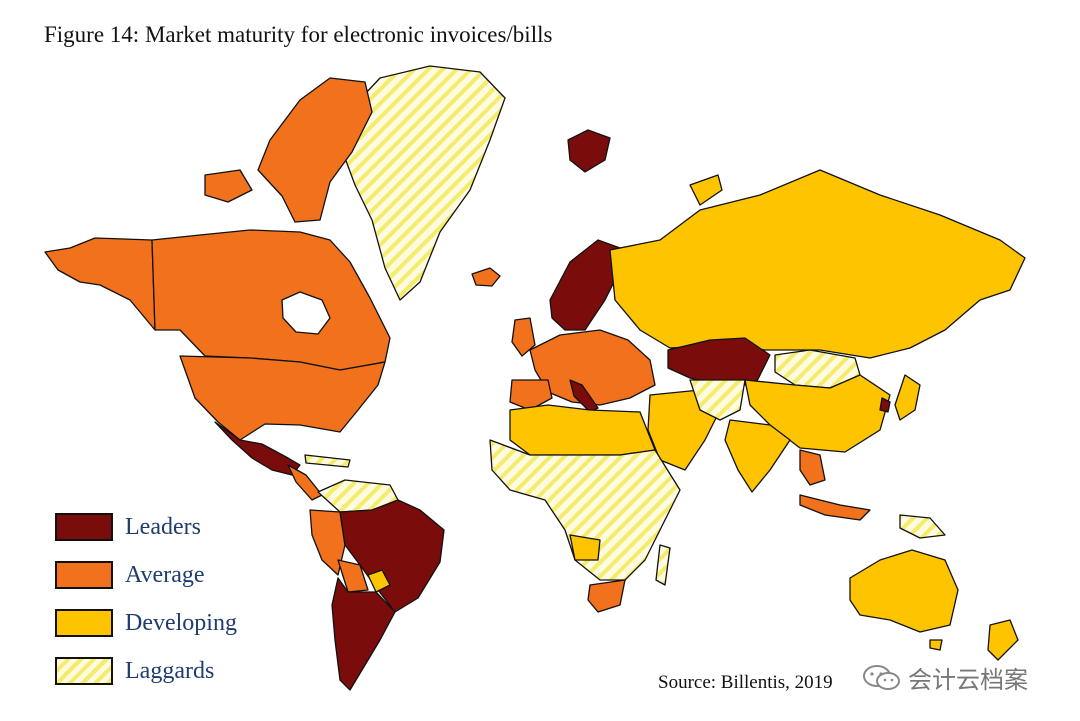  I want to click on legend-item-average: Average, so click(146, 575).